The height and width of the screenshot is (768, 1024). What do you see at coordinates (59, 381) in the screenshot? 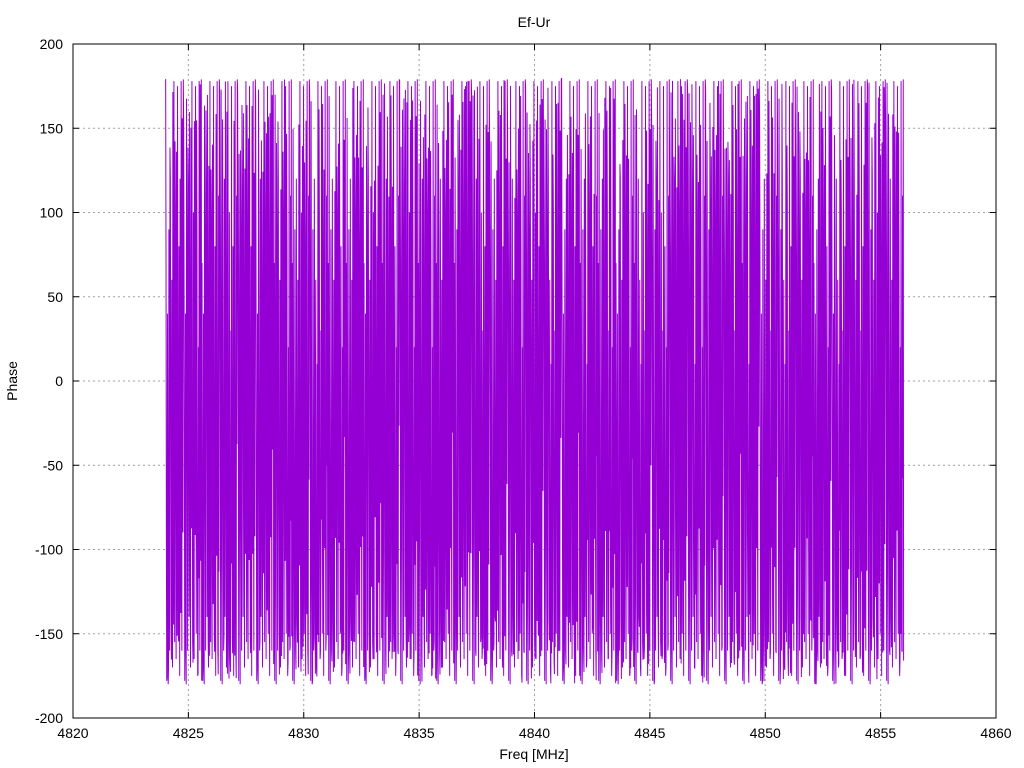
I see `y-tick-label: 0` at bounding box center [59, 381].